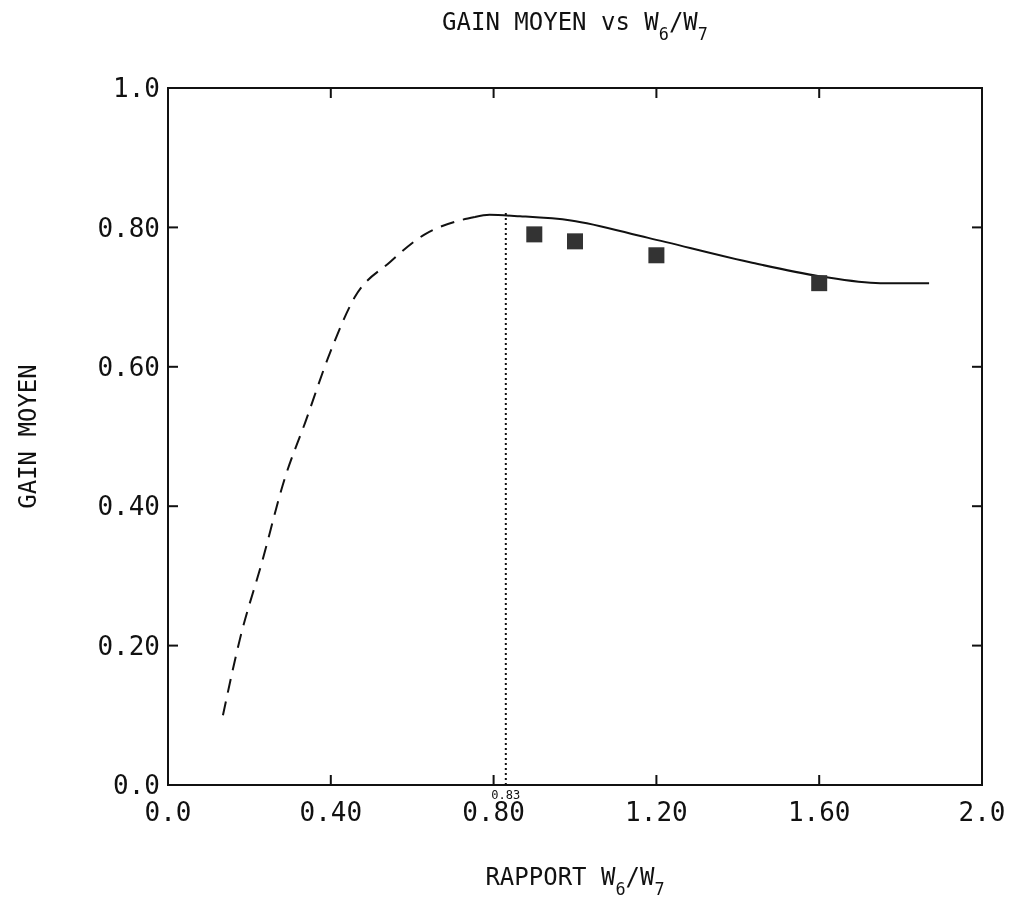 This screenshot has height=913, width=1018. What do you see at coordinates (128, 506) in the screenshot?
I see `y-tick-label: 0.40` at bounding box center [128, 506].